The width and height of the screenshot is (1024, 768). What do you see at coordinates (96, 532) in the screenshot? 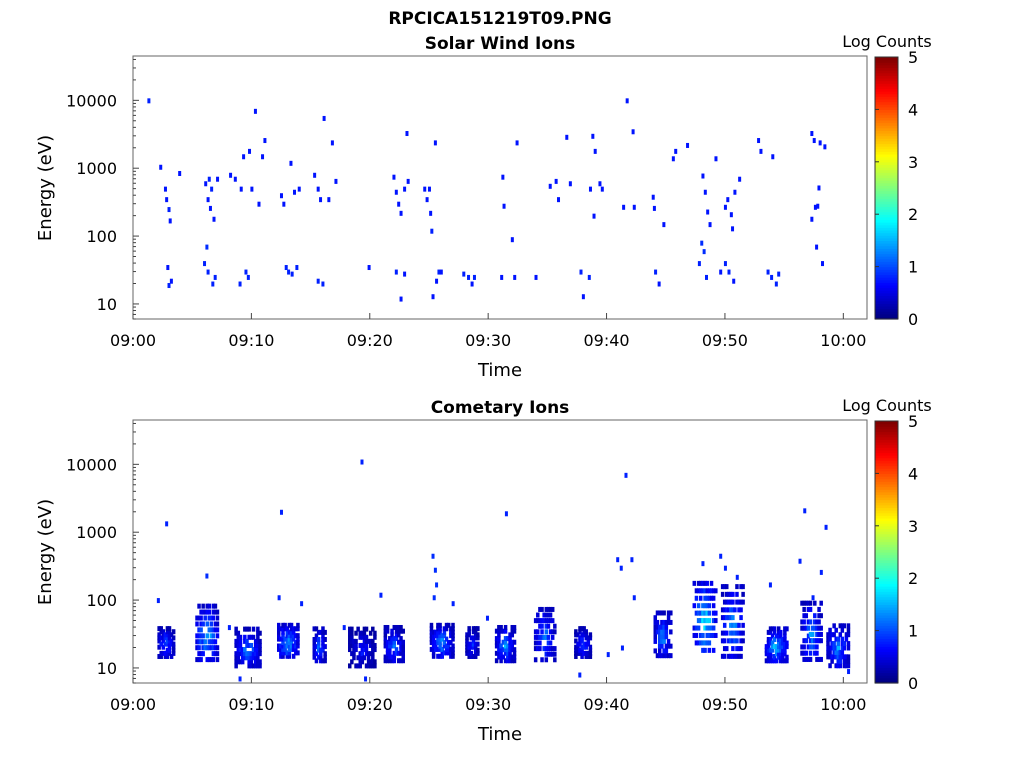
I see `y-tick-label: 1000` at bounding box center [96, 532].